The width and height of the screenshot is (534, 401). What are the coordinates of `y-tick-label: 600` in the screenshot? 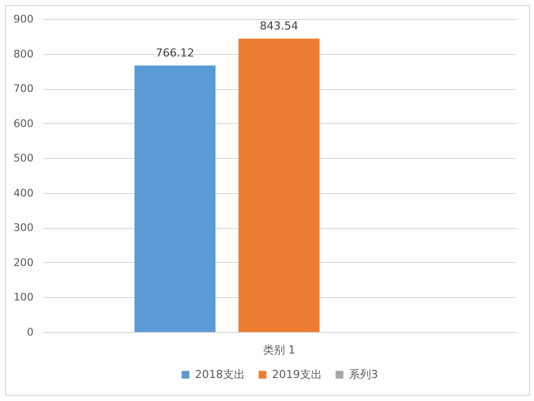 It's located at (23, 124).